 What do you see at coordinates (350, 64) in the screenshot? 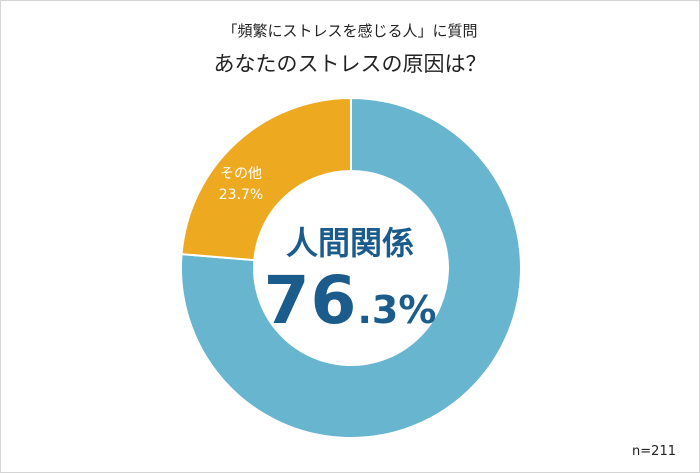
I see `chart-subtitle: あなたのストレスの原因は？` at bounding box center [350, 64].